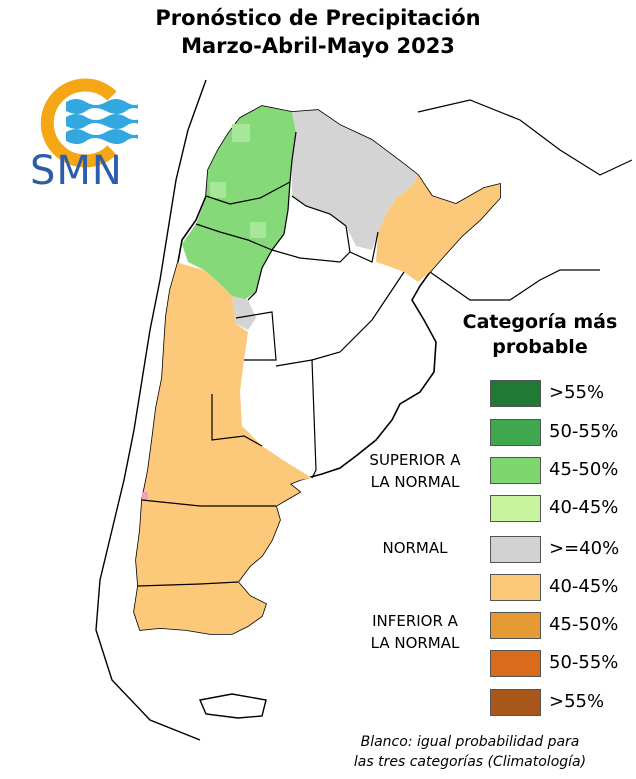 This screenshot has width=636, height=779. I want to click on legend-group-inferior-line2: LA NORMAL, so click(415, 643).